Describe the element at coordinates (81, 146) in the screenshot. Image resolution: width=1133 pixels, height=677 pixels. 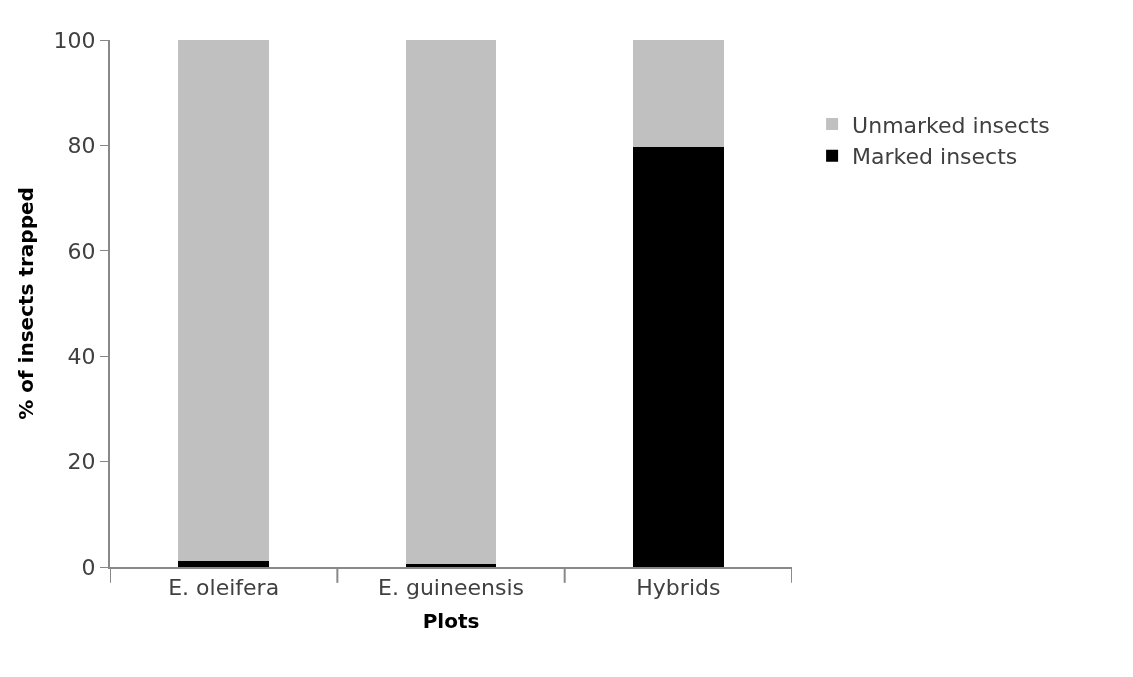
I see `y-tick-label: 80` at that location.